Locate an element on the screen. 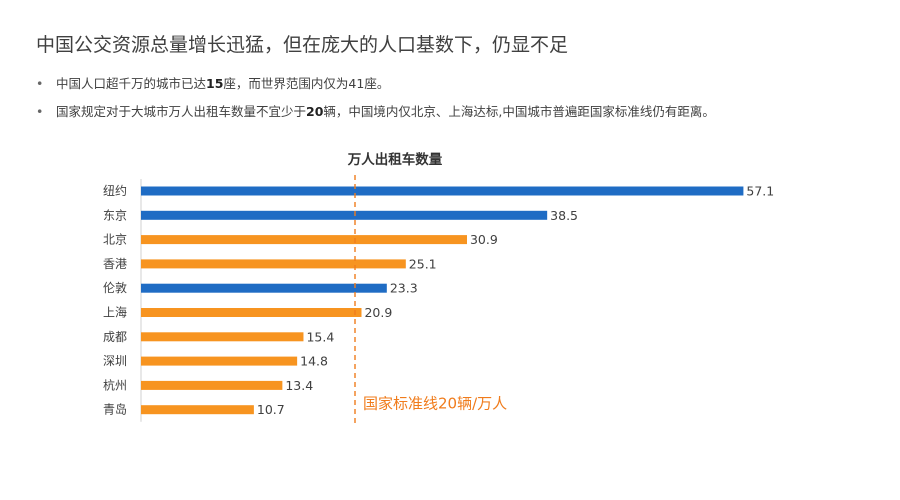 This screenshot has width=900, height=500. value-label: 14.8 is located at coordinates (314, 361).